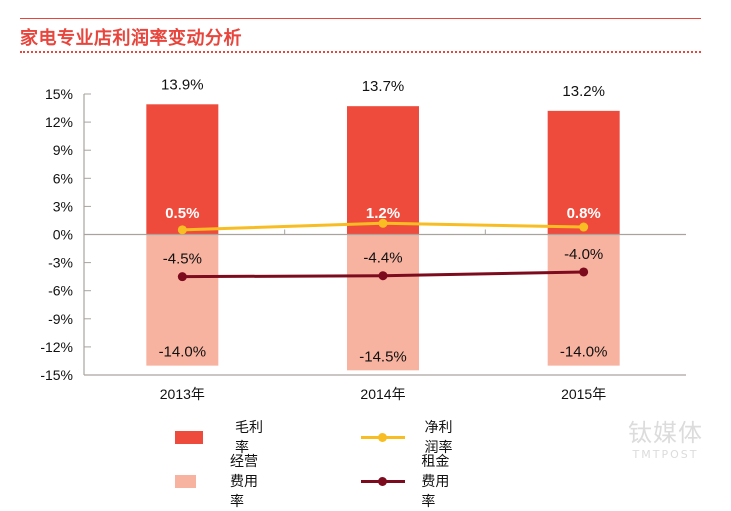 Image resolution: width=731 pixels, height=511 pixels. Describe the element at coordinates (409, 437) in the screenshot. I see `legend-item-net-margin: 净利润率` at that location.